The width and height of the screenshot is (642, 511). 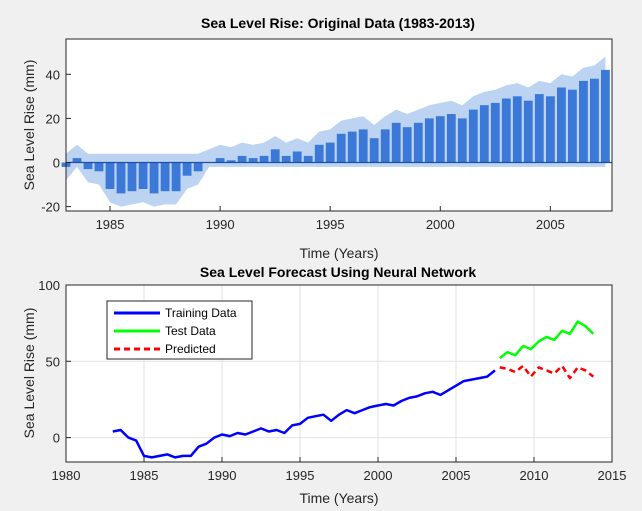 What do you see at coordinates (546, 340) in the screenshot?
I see `test-data-line` at bounding box center [546, 340].